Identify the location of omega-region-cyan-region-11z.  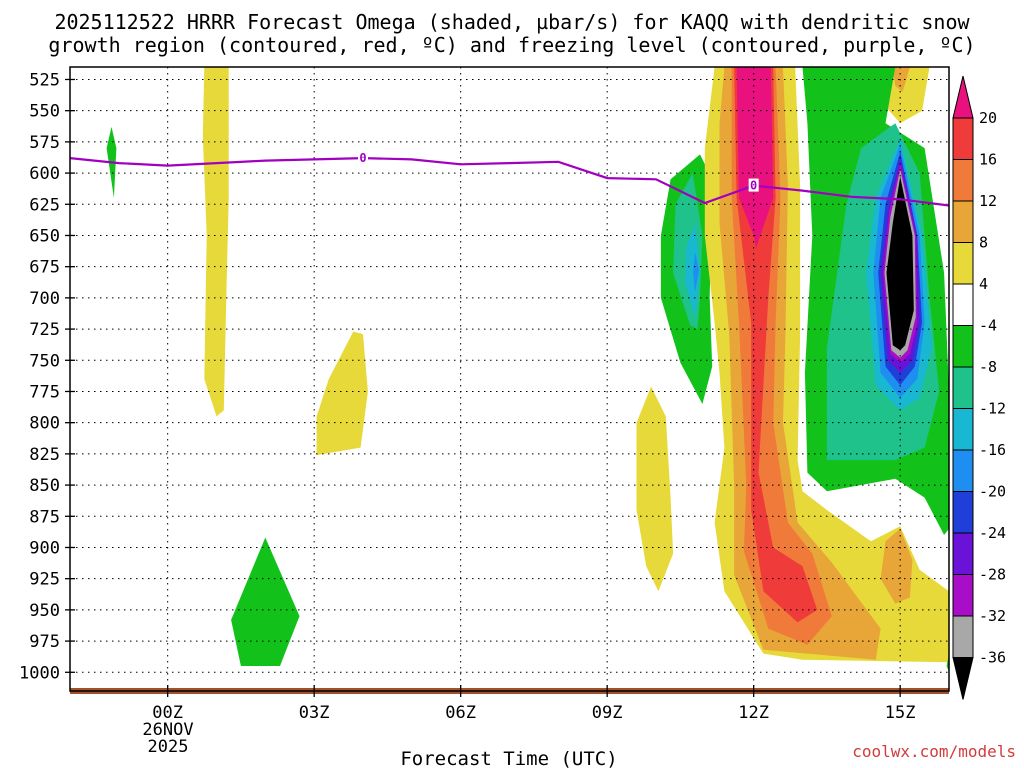
(692, 270).